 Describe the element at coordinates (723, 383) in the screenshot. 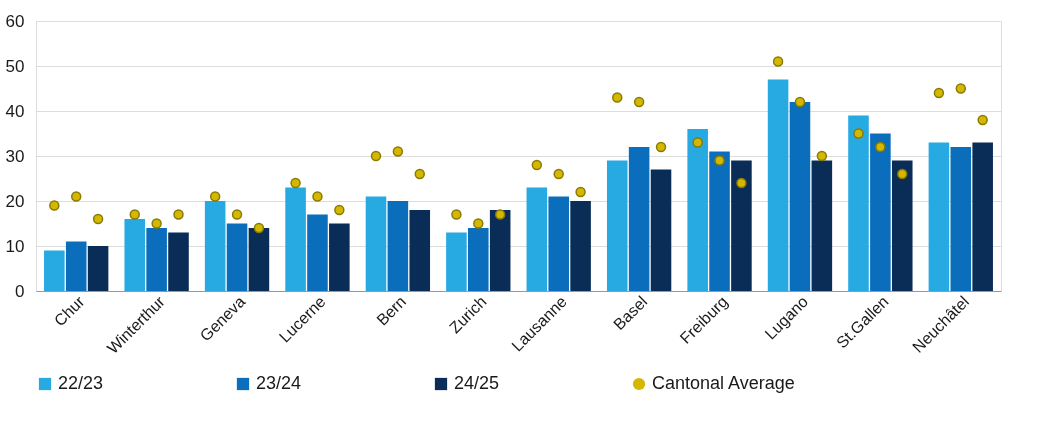

I see `legend-label: Cantonal Average` at that location.